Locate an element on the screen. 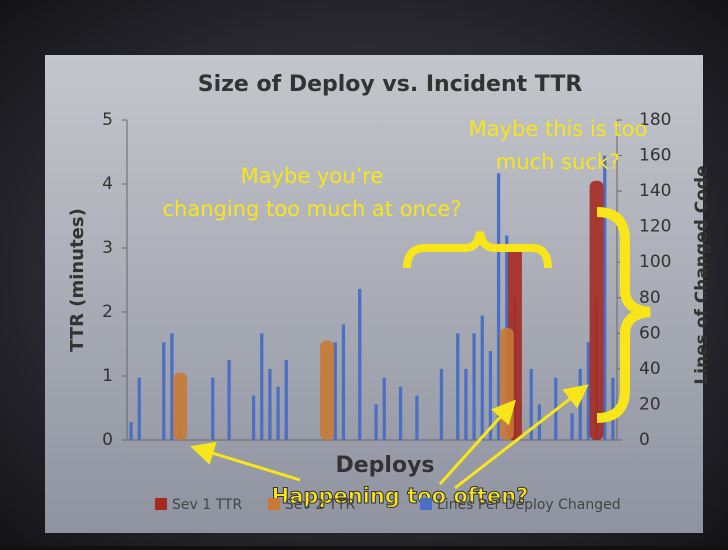 The width and height of the screenshot is (728, 550). legend-label: Sev 2 TTR is located at coordinates (320, 505).